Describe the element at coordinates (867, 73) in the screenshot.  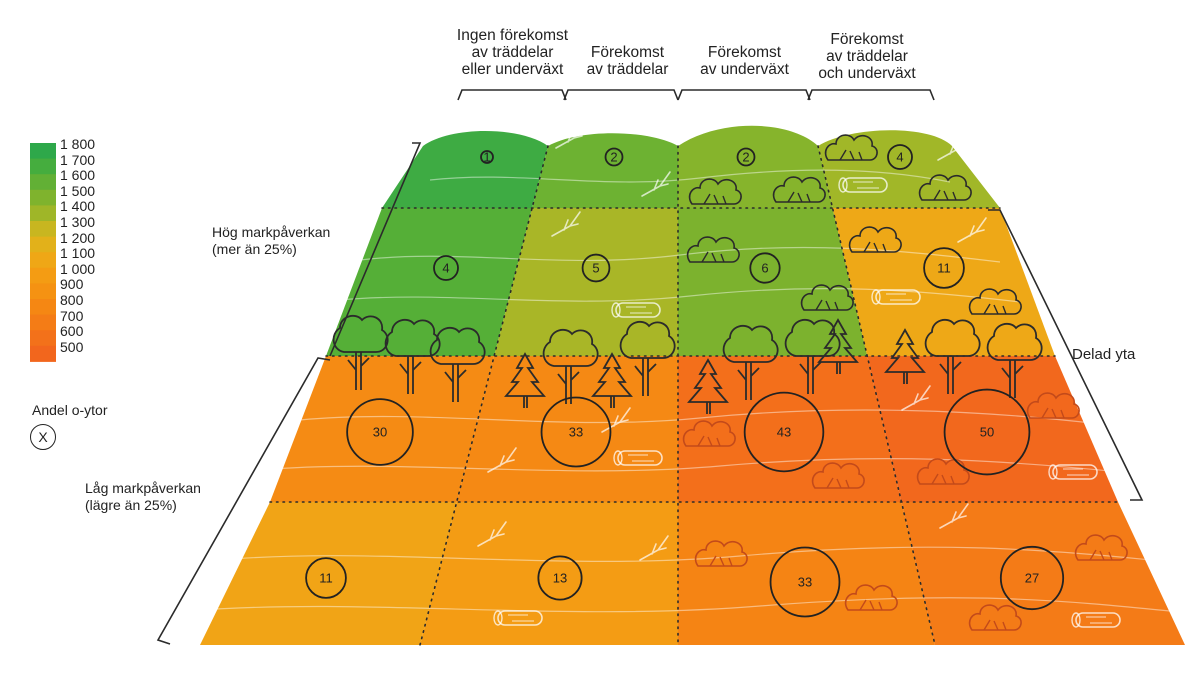
I see `column-header-line: och underväxt` at that location.